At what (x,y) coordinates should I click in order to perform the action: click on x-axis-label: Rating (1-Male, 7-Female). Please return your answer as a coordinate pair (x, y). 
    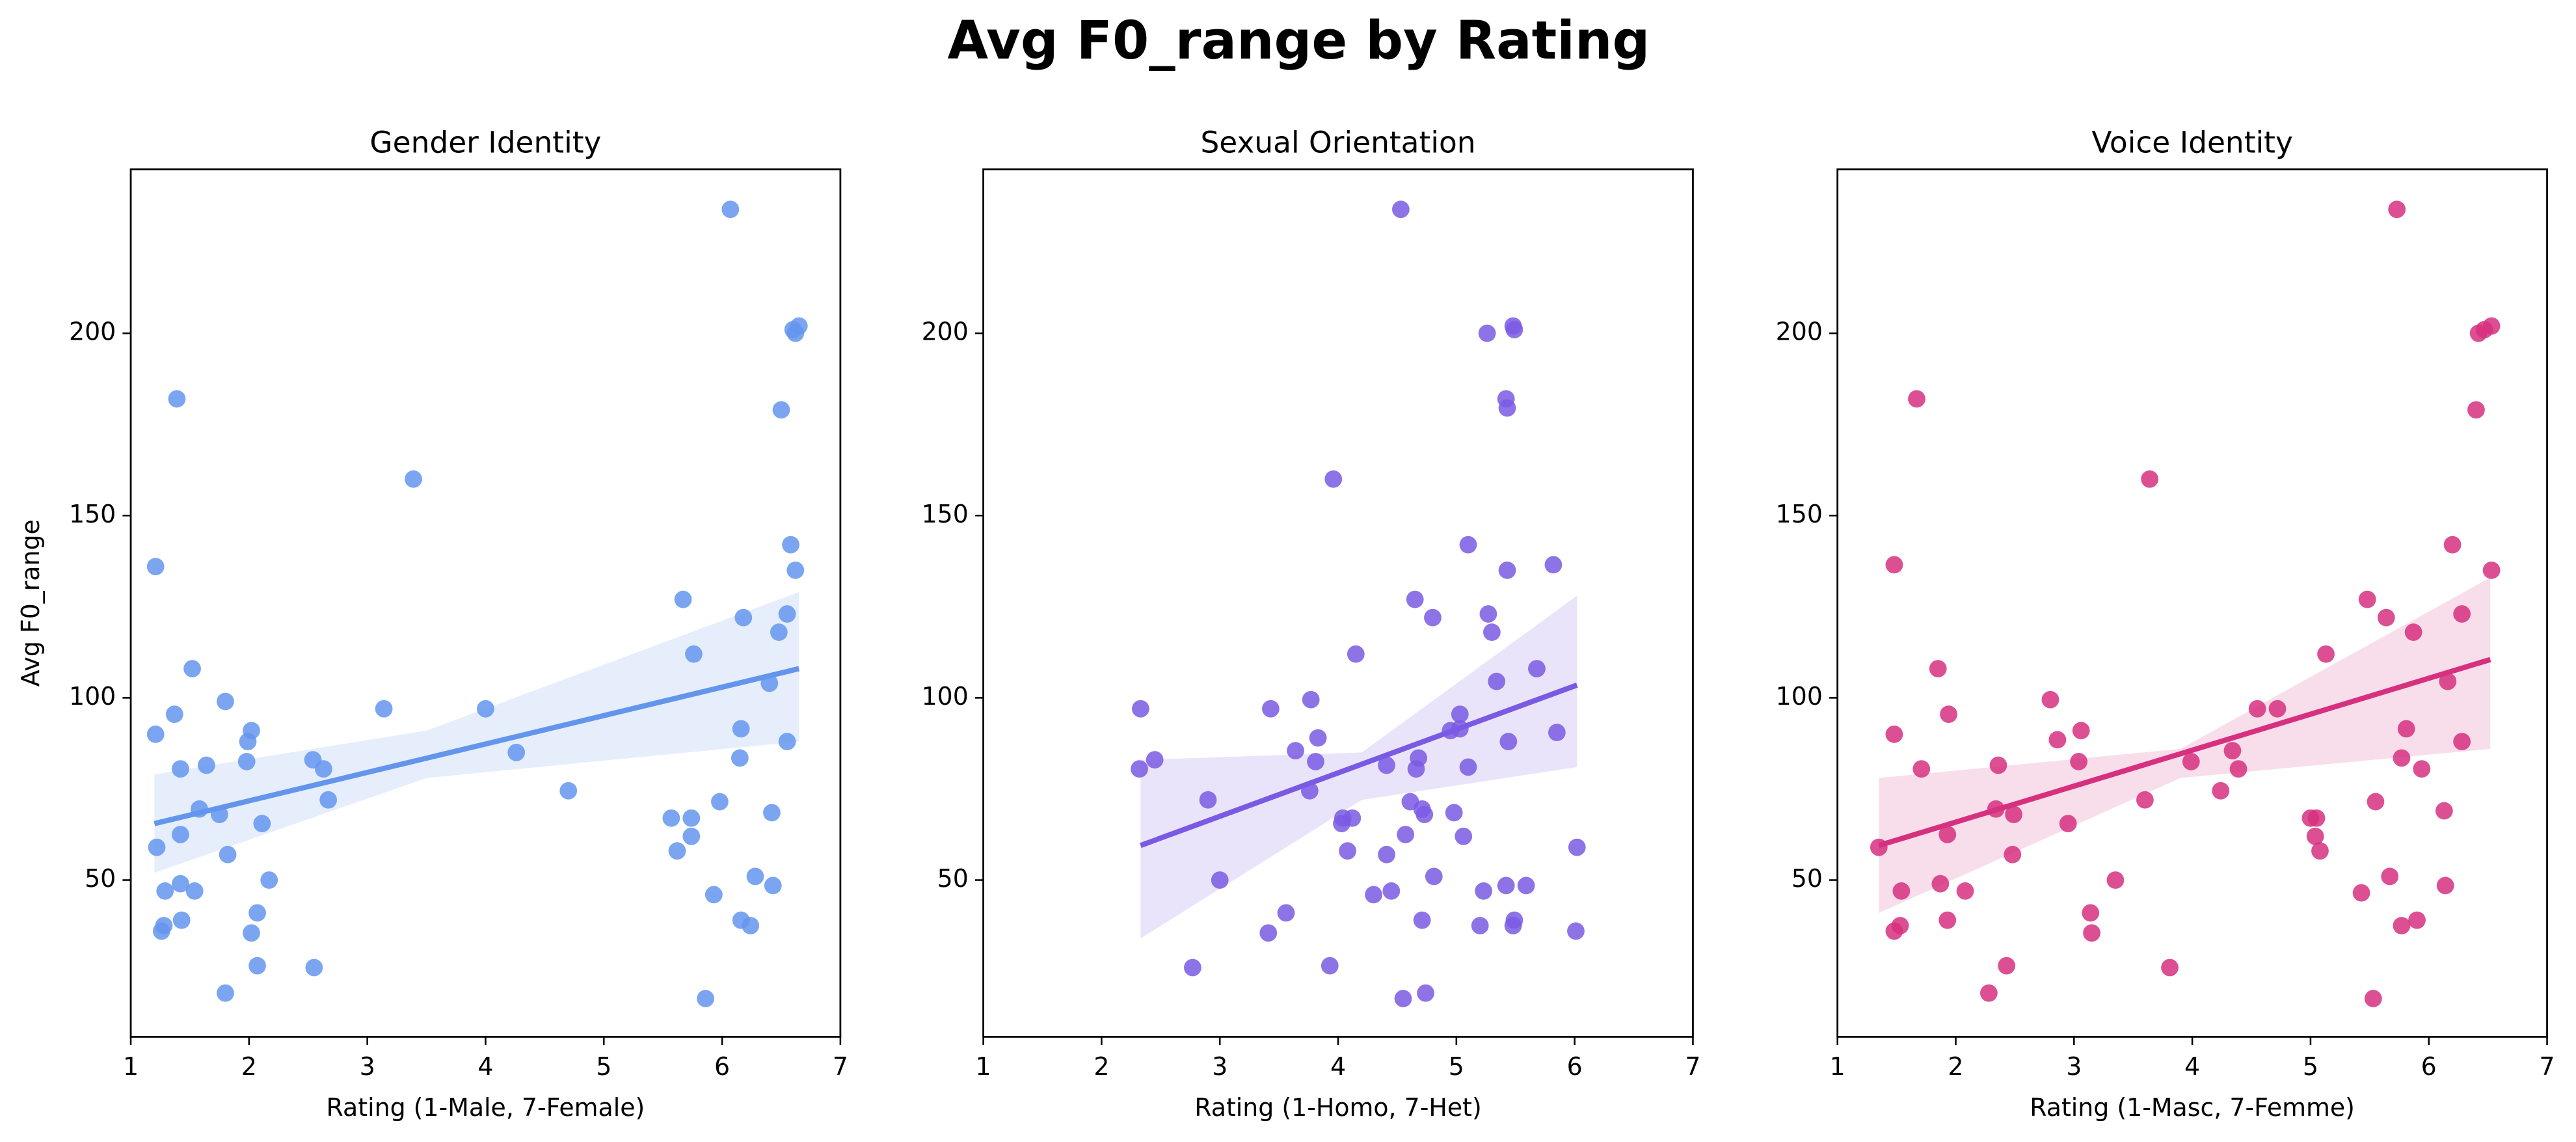
    Looking at the image, I should click on (486, 1107).